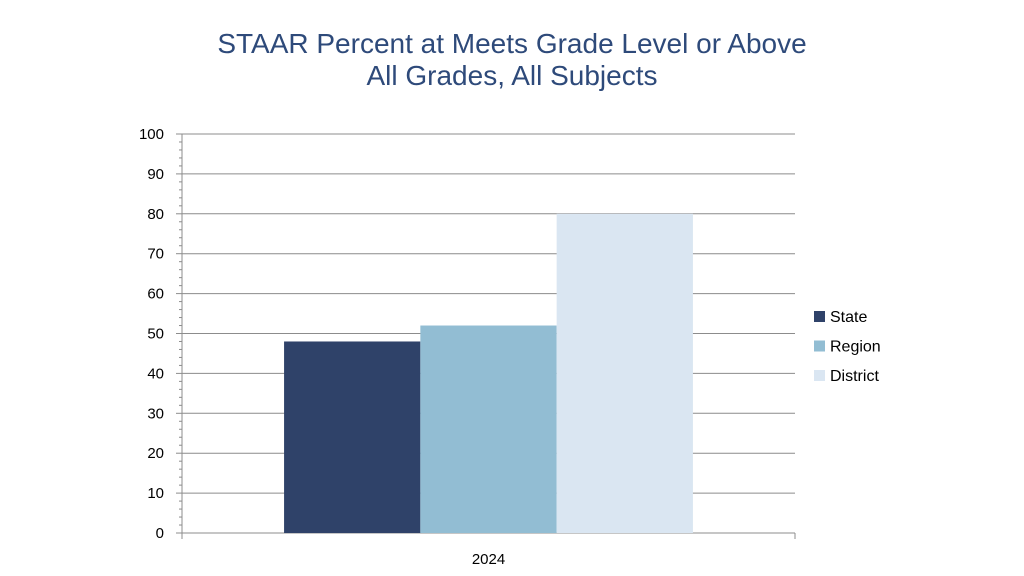  Describe the element at coordinates (155, 214) in the screenshot. I see `y-tick-label: 80` at that location.